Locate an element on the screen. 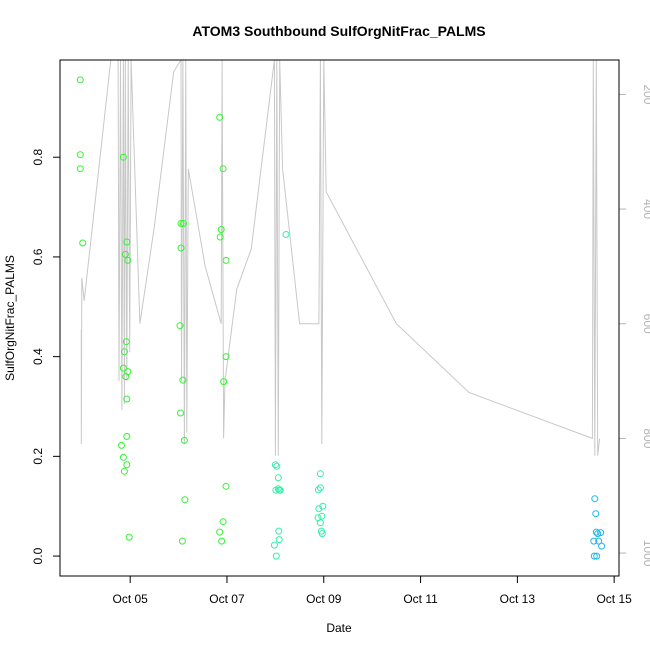  y-tick-label: 0.4 is located at coordinates (38, 356).